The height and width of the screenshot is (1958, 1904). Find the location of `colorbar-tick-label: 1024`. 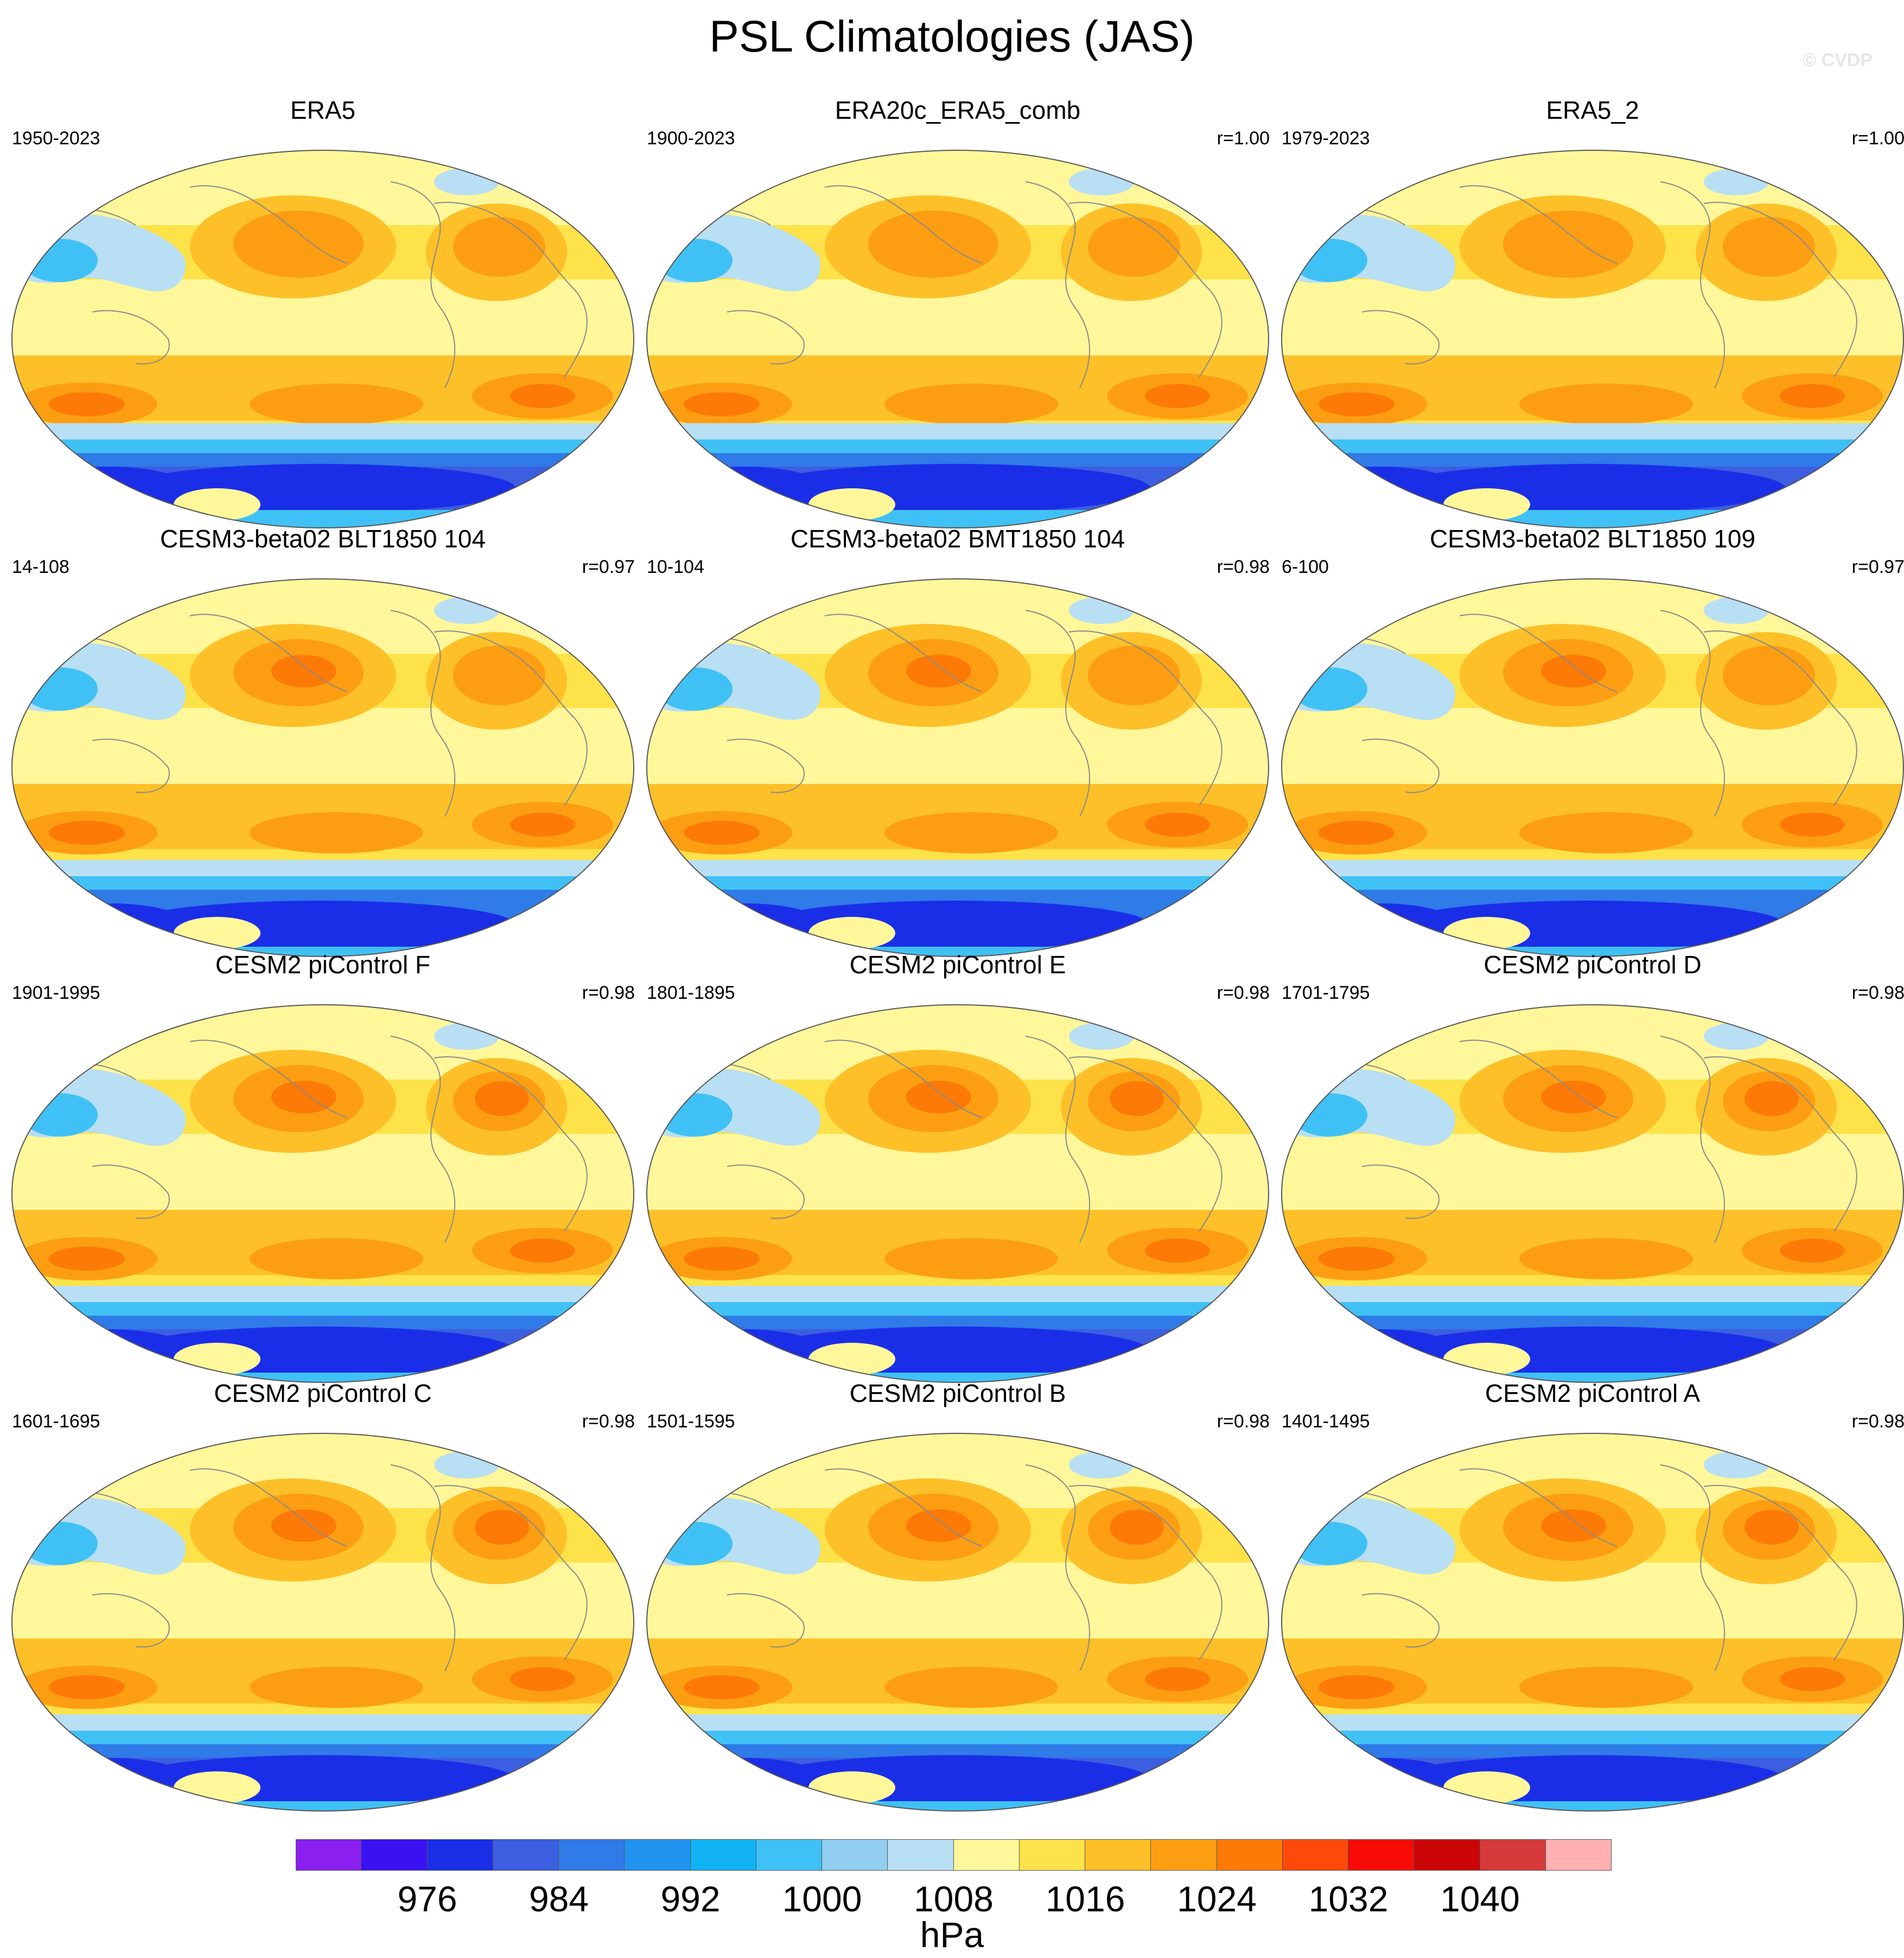

colorbar-tick-label: 1024 is located at coordinates (1217, 1899).